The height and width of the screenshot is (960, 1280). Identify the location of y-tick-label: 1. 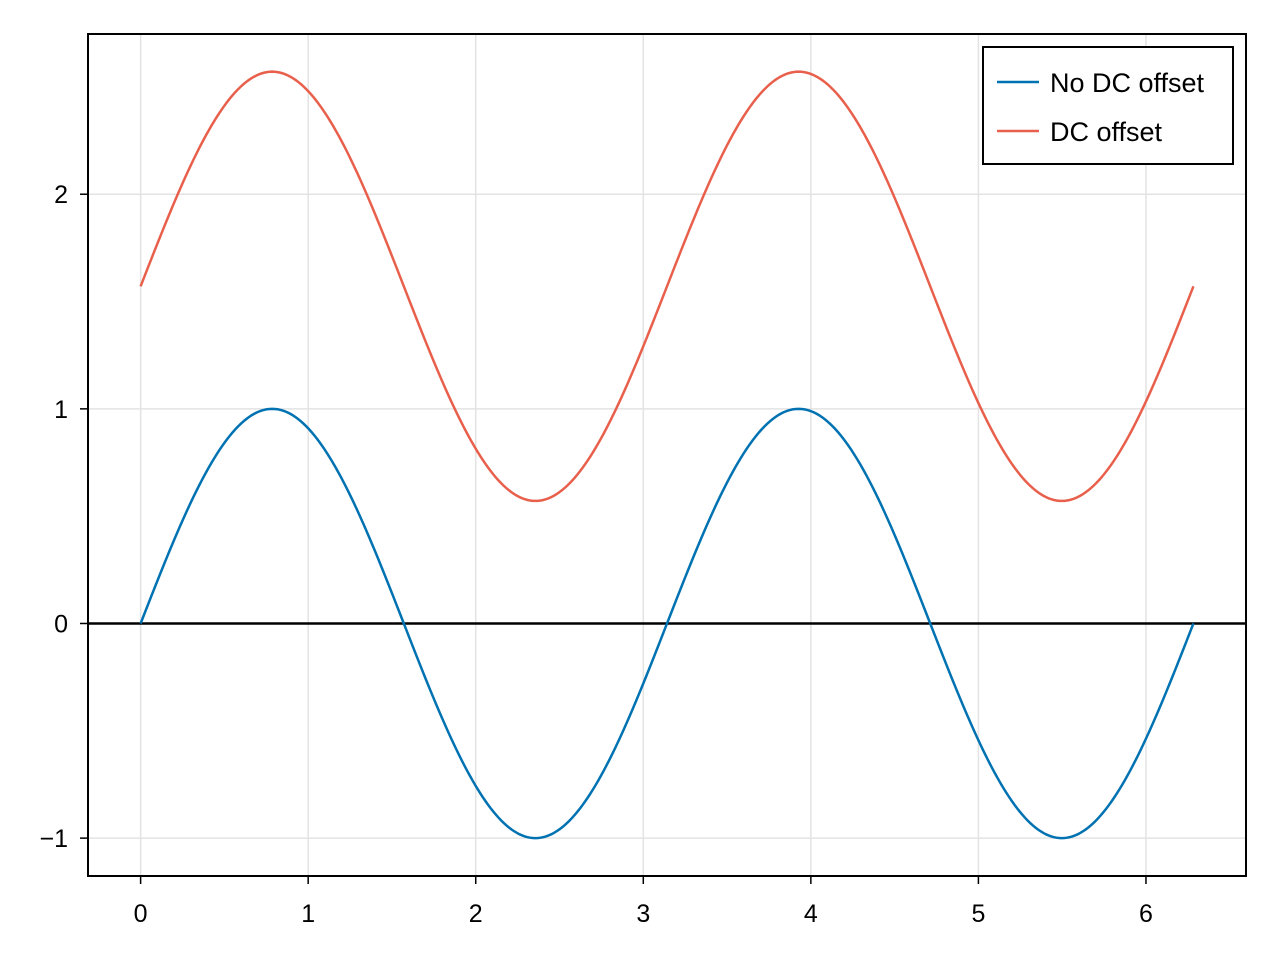
(61, 410).